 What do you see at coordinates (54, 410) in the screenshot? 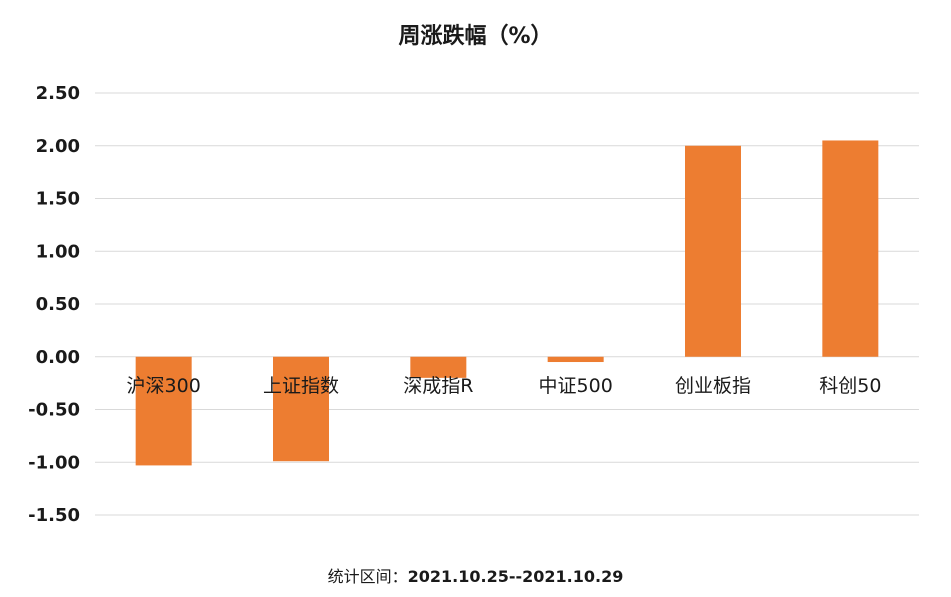
I see `y-tick-label: -0.50` at bounding box center [54, 410].